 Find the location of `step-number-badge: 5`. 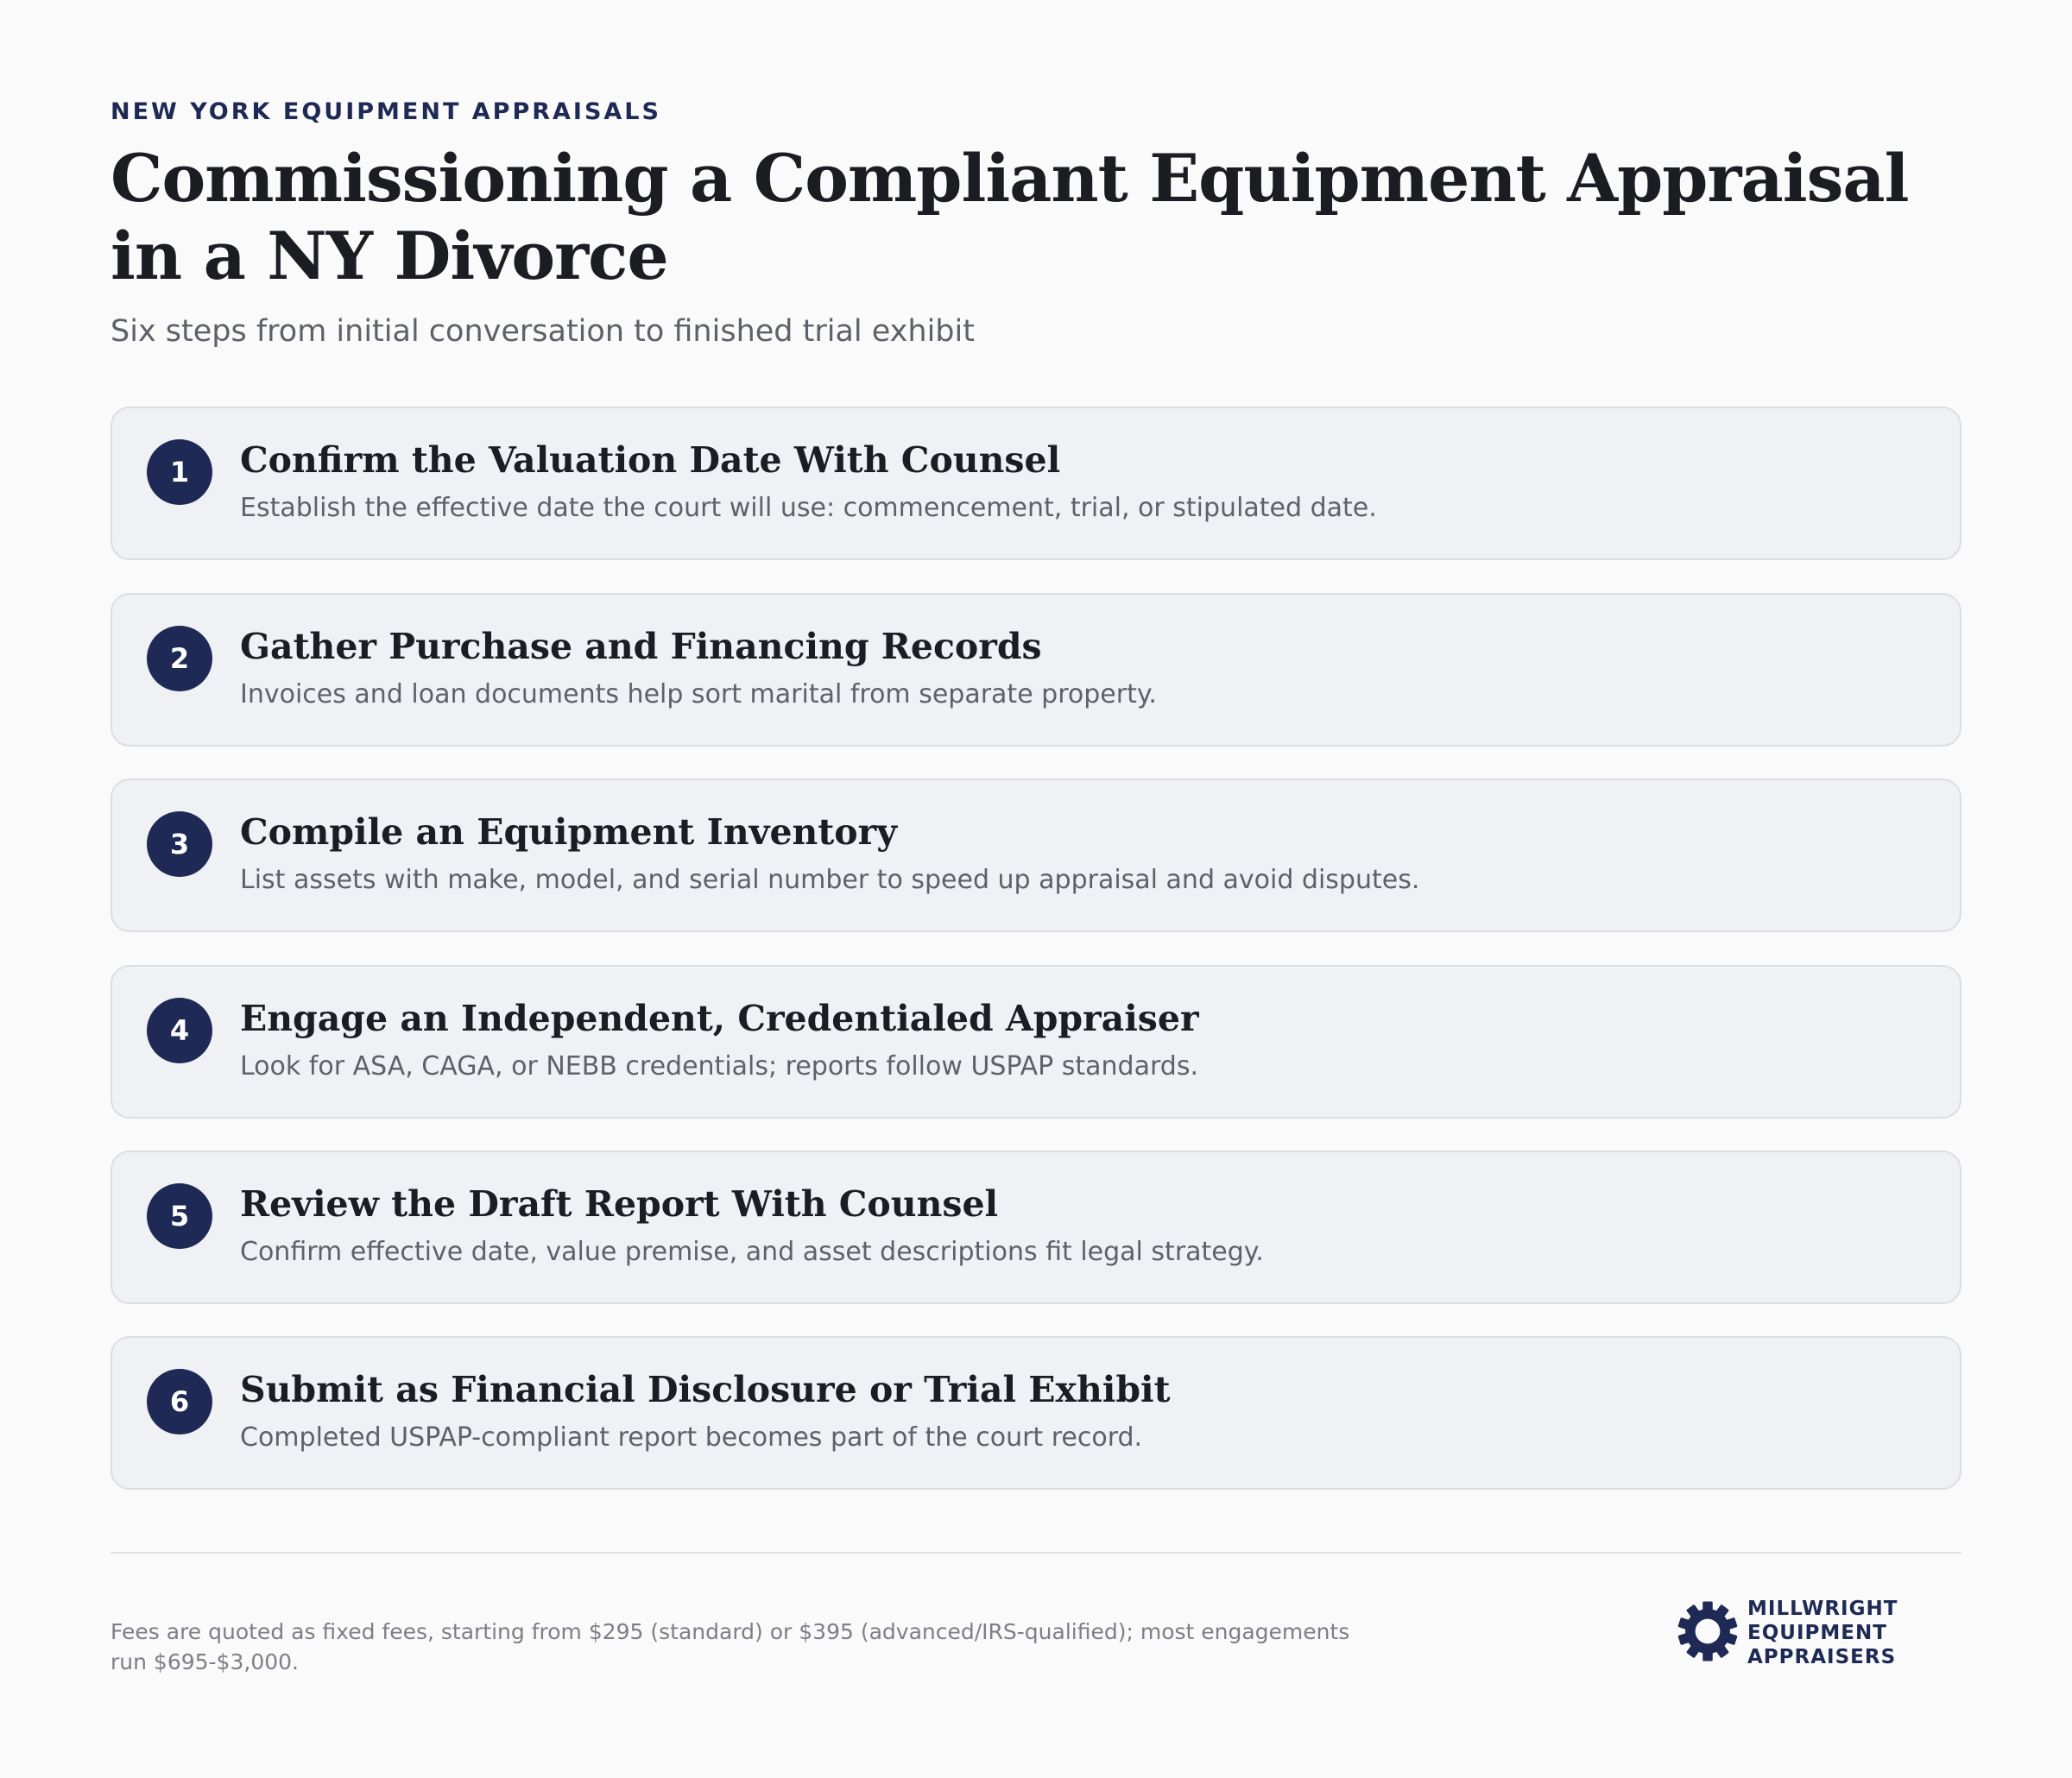

step-number-badge: 5 is located at coordinates (179, 1216).